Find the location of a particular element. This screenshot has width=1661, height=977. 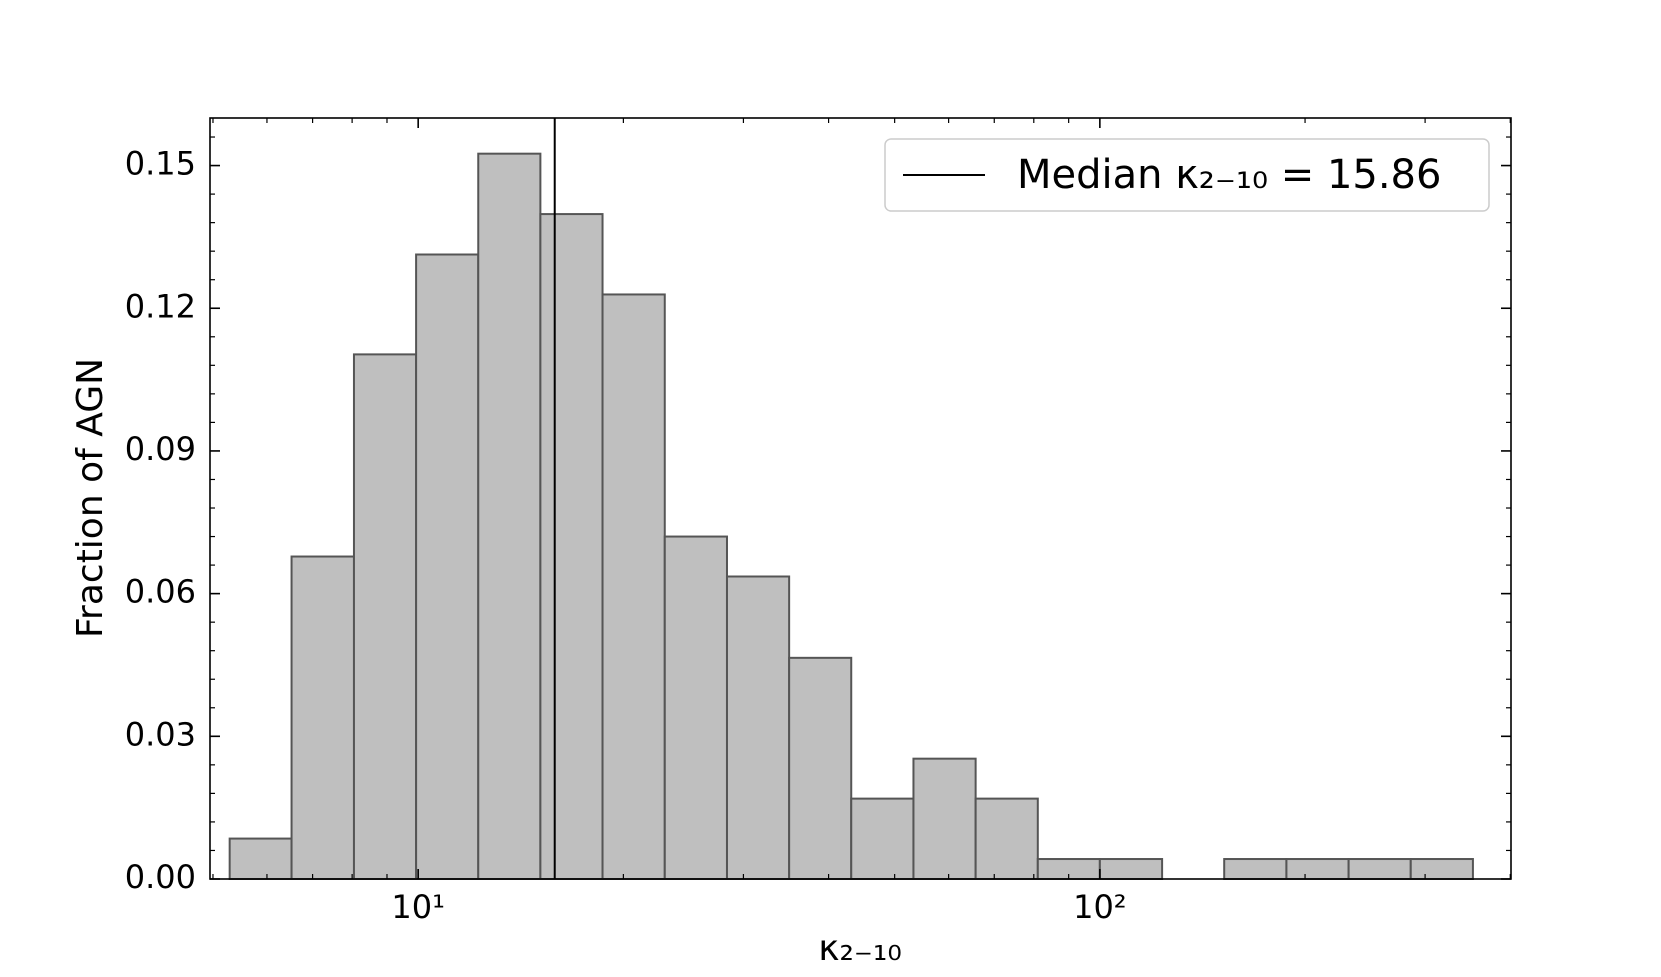

y-tick-label: 0.00 is located at coordinates (160, 877).